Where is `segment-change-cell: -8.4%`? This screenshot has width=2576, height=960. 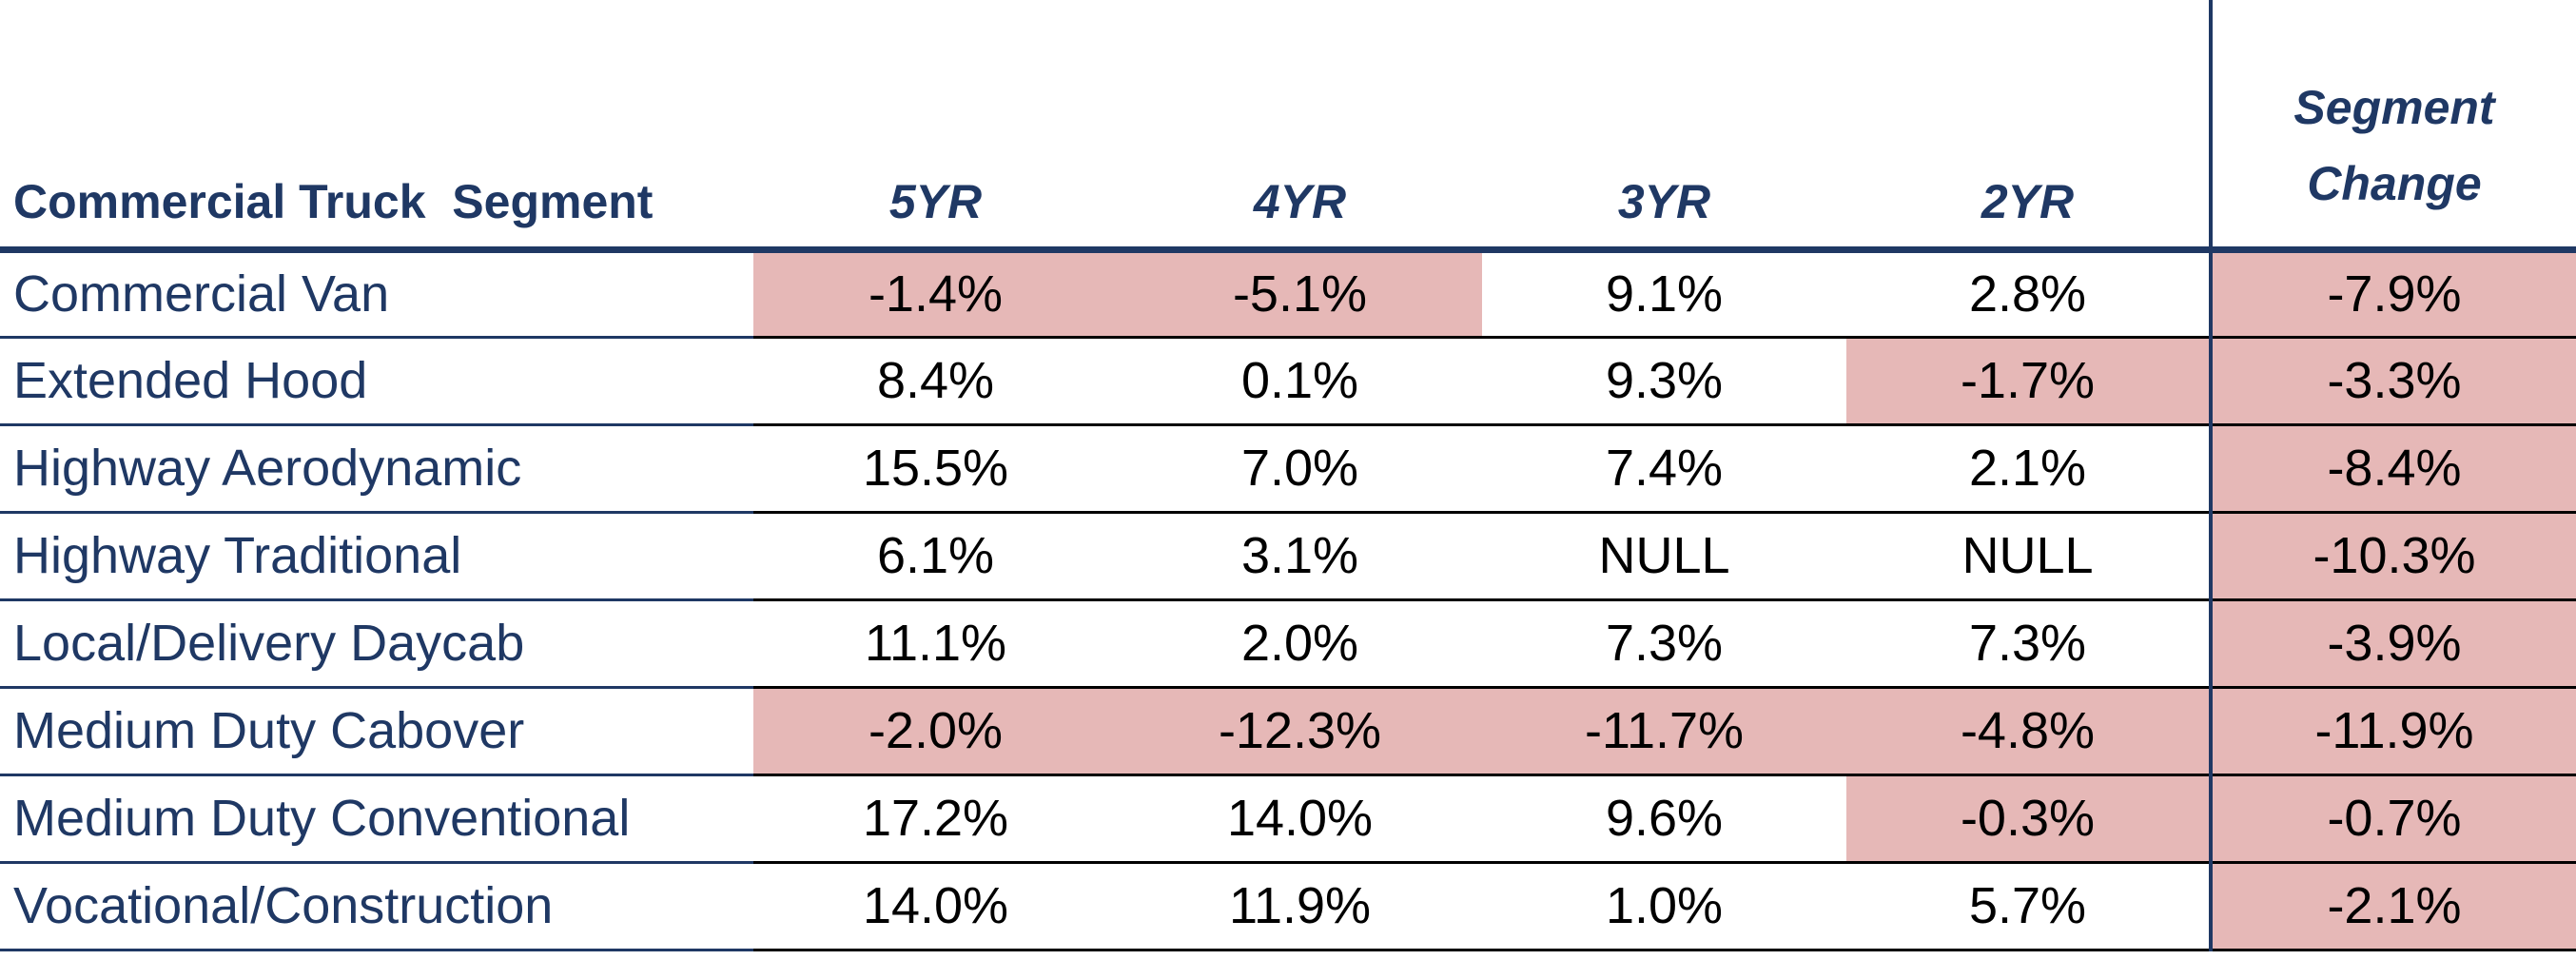
segment-change-cell: -8.4% is located at coordinates (2392, 469).